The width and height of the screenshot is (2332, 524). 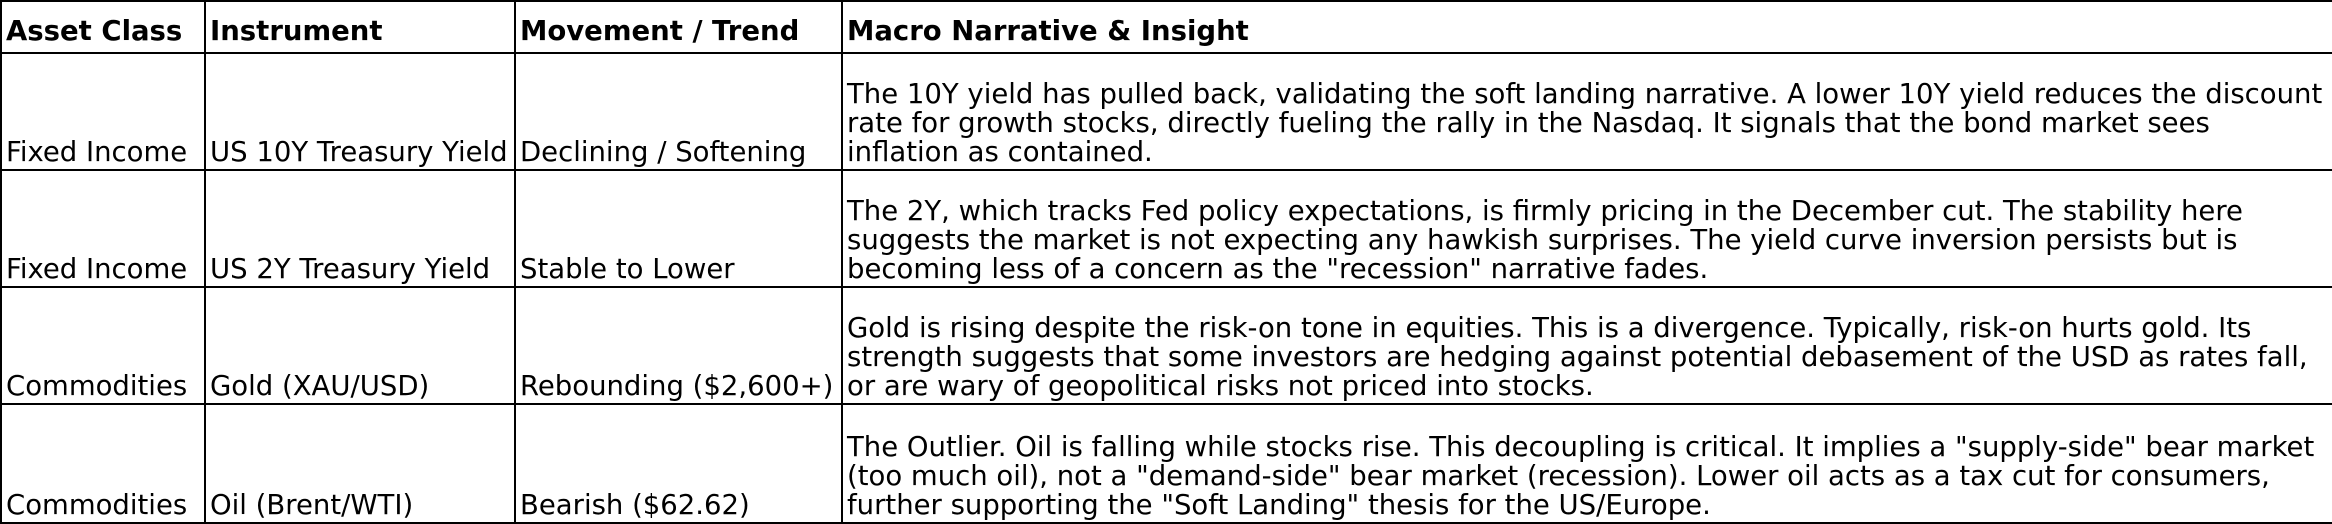 What do you see at coordinates (678, 27) in the screenshot?
I see `header-movement-trend: Movement / Trend` at bounding box center [678, 27].